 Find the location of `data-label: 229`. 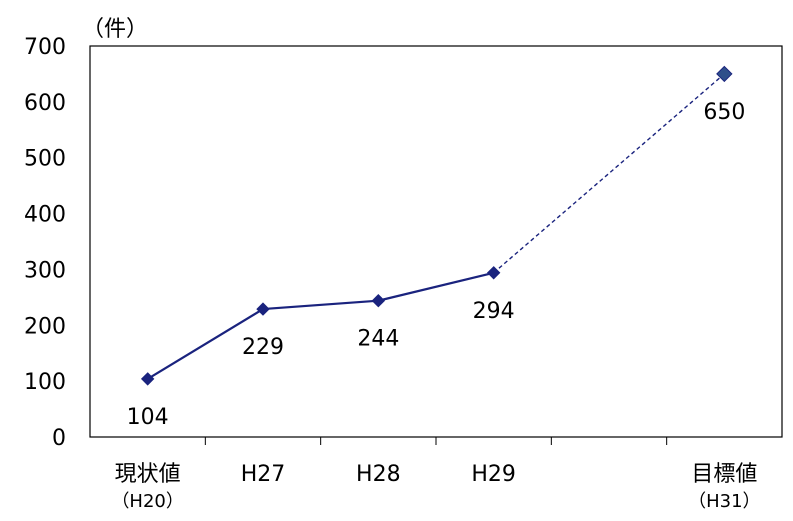

data-label: 229 is located at coordinates (263, 347).